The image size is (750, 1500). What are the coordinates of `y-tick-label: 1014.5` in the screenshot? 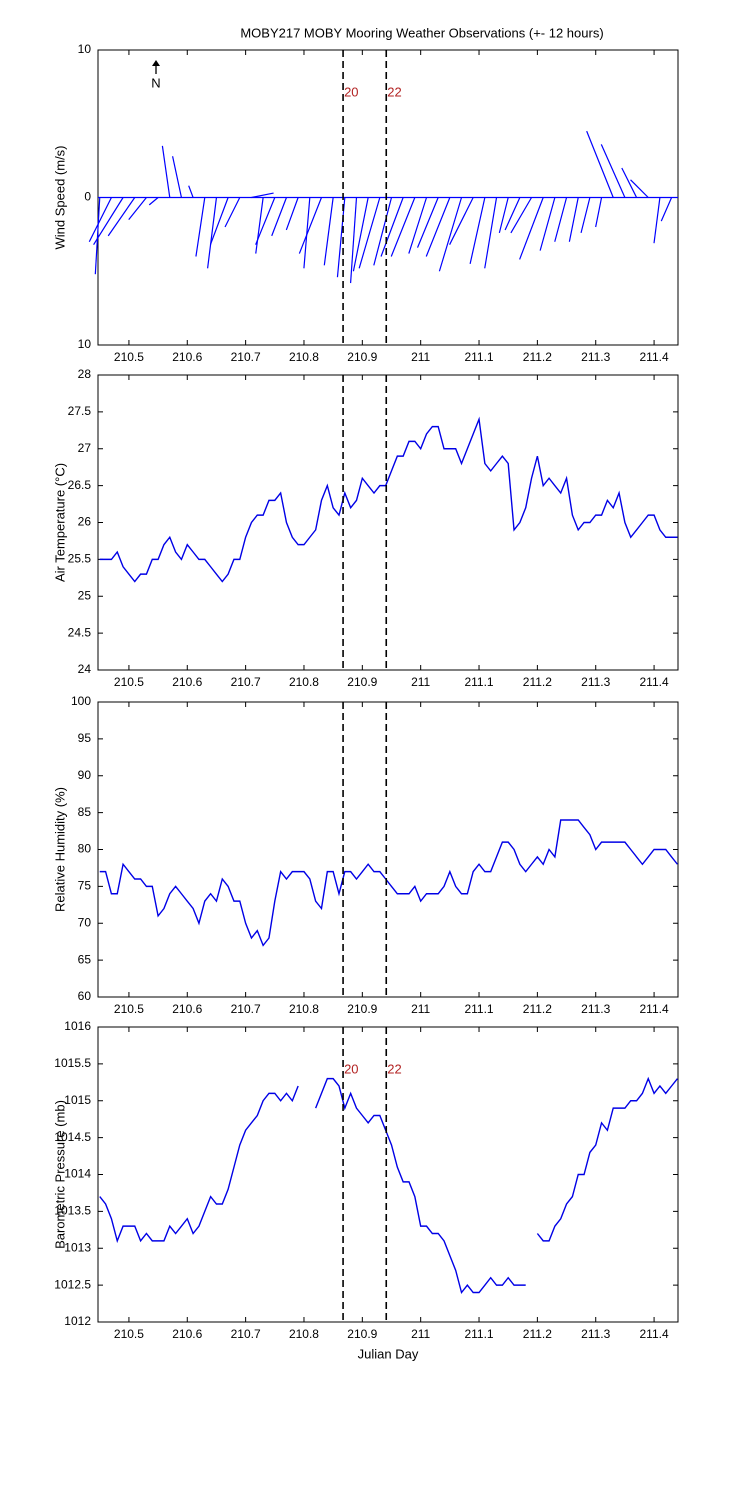 It's located at (72, 1137).